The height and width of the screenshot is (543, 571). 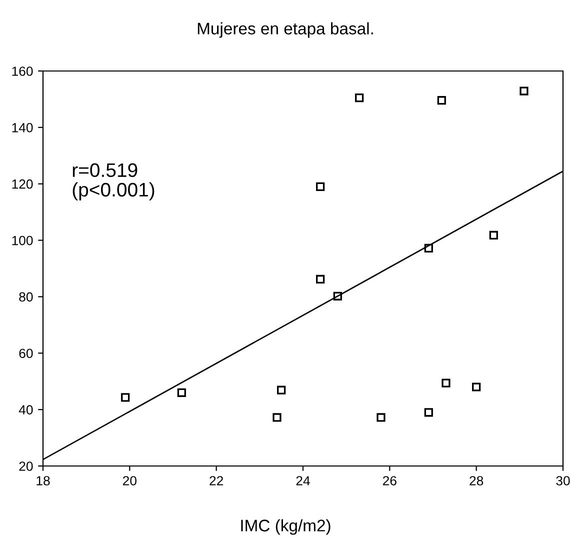 I want to click on y-tick-label: 100, so click(x=22, y=241).